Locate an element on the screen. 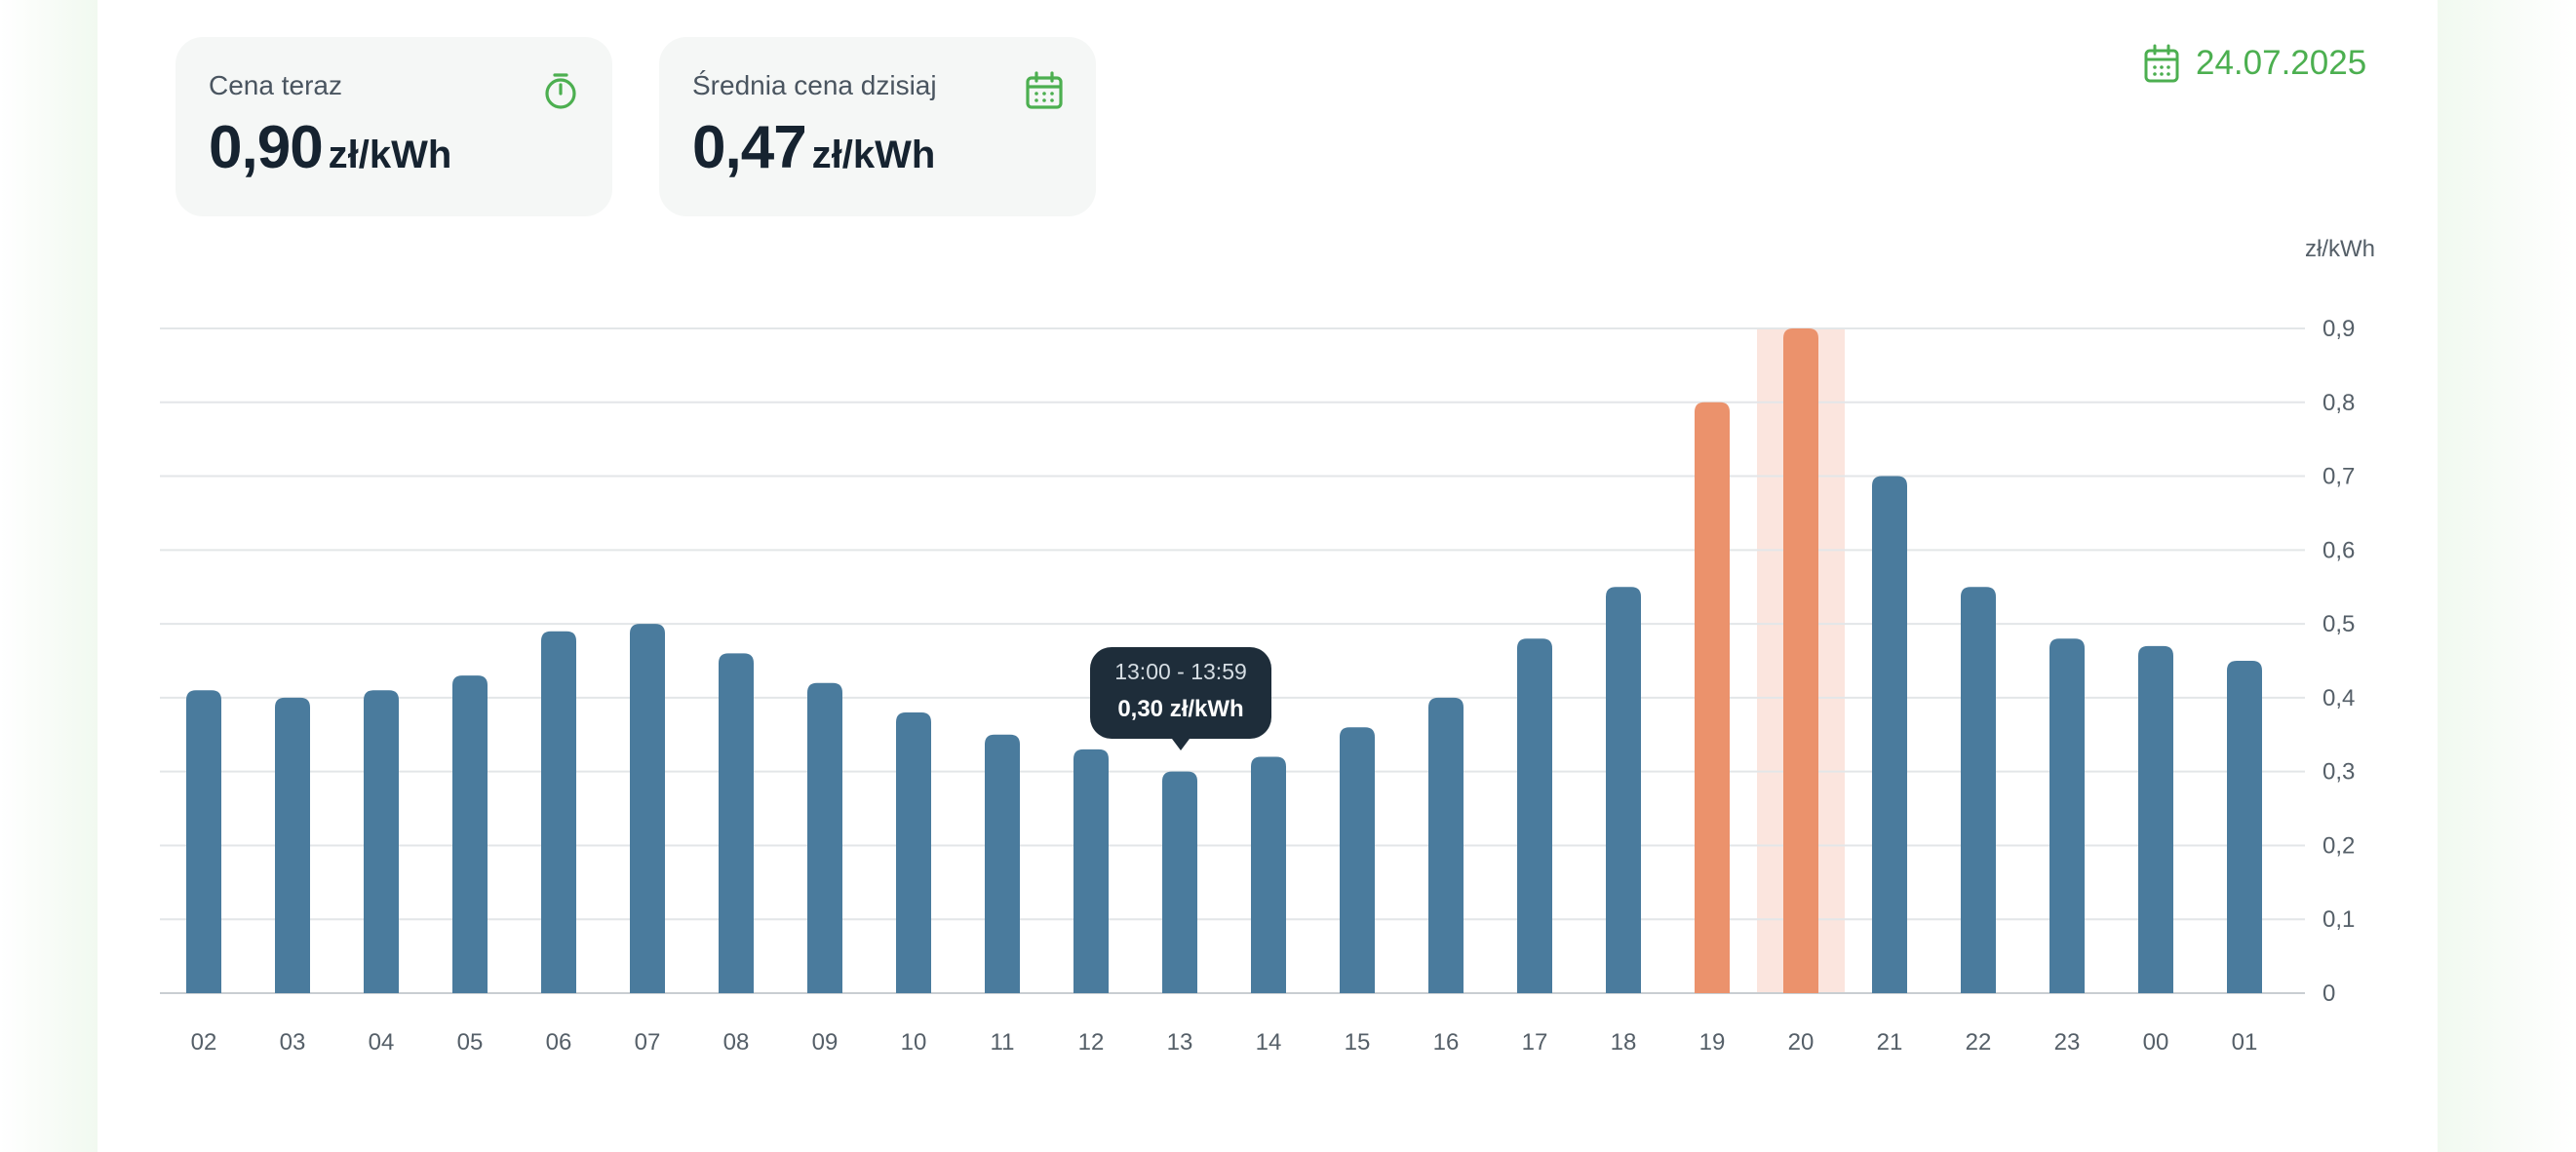 The height and width of the screenshot is (1152, 2576). y-tick-label: 0 is located at coordinates (2328, 994).